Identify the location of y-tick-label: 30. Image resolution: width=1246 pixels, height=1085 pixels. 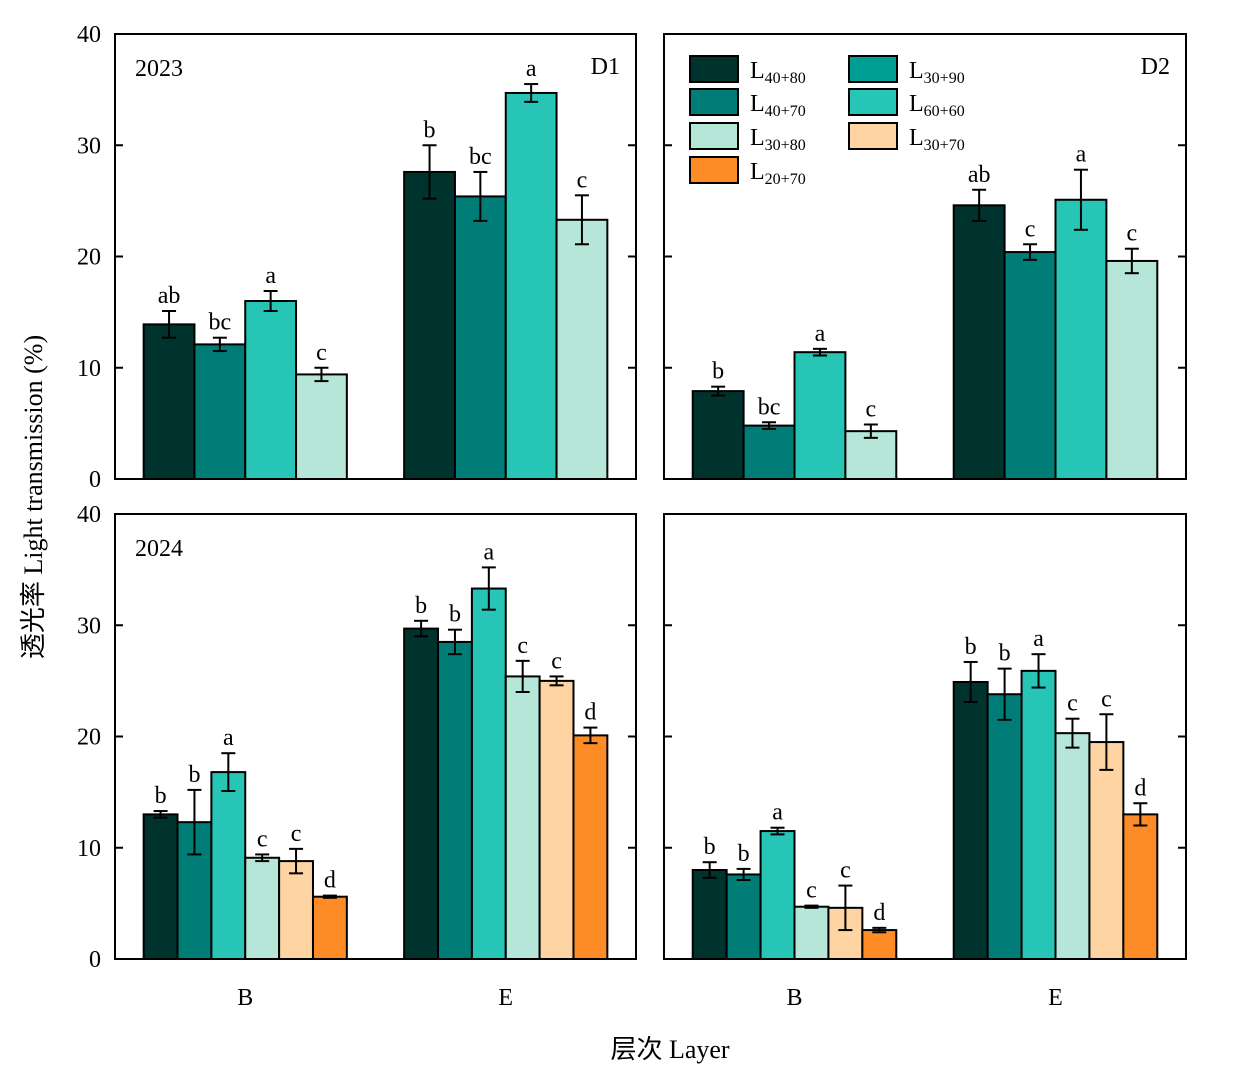
(89, 146).